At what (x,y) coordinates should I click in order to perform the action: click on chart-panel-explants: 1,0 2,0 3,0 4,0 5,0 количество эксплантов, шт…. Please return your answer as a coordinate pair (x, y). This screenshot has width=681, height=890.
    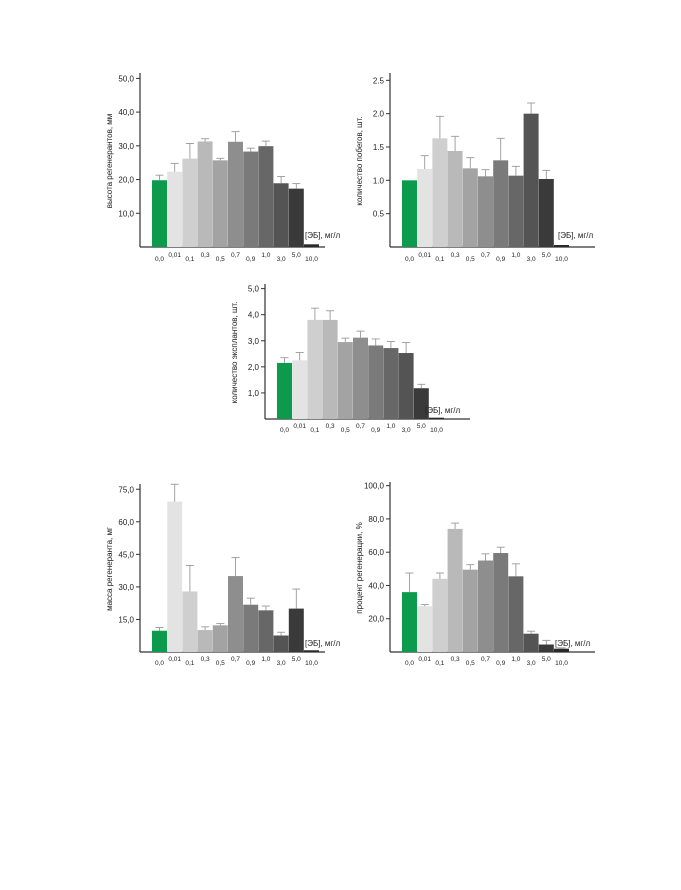
    Looking at the image, I should click on (355, 357).